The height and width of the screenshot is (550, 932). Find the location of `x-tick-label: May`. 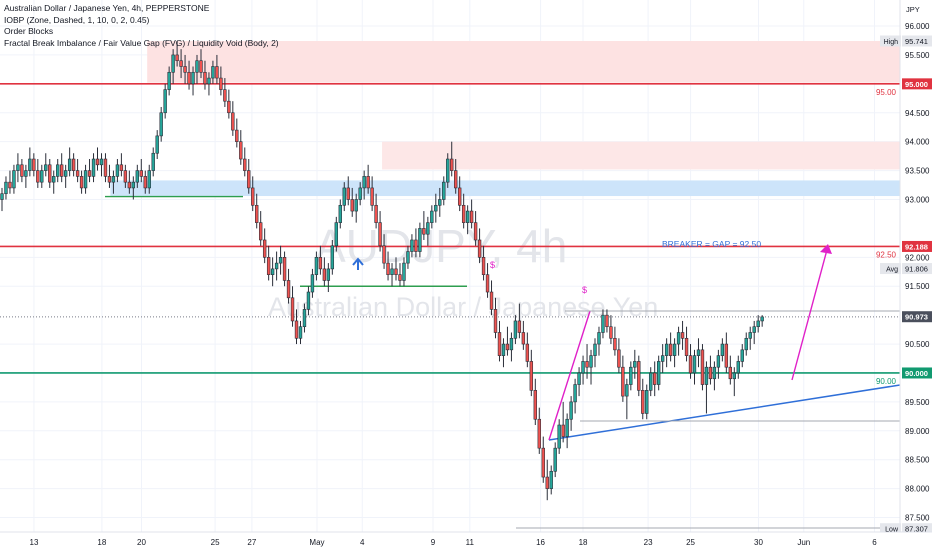

x-tick-label: May is located at coordinates (316, 542).